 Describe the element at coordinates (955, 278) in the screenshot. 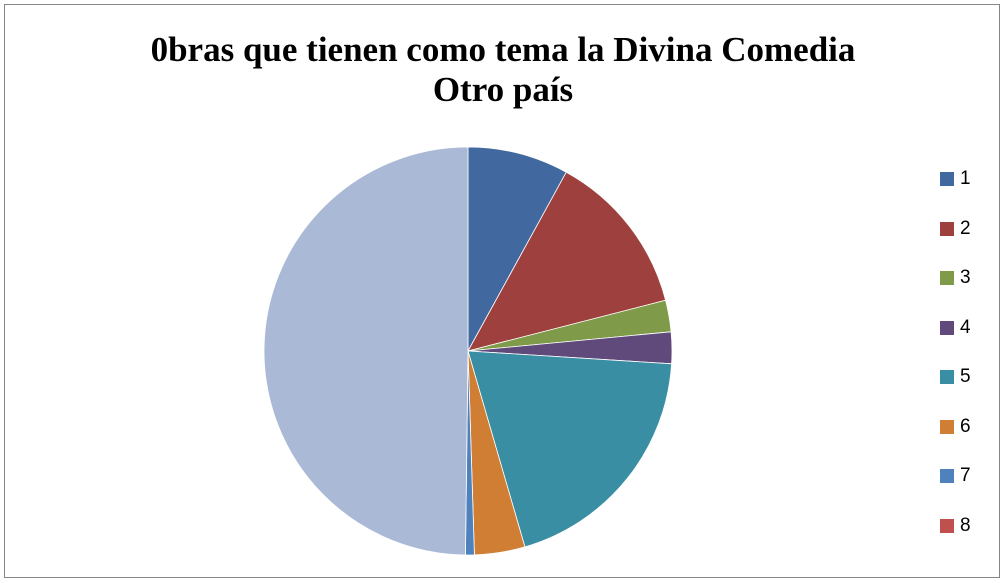

I see `legend-item-3: 3` at that location.